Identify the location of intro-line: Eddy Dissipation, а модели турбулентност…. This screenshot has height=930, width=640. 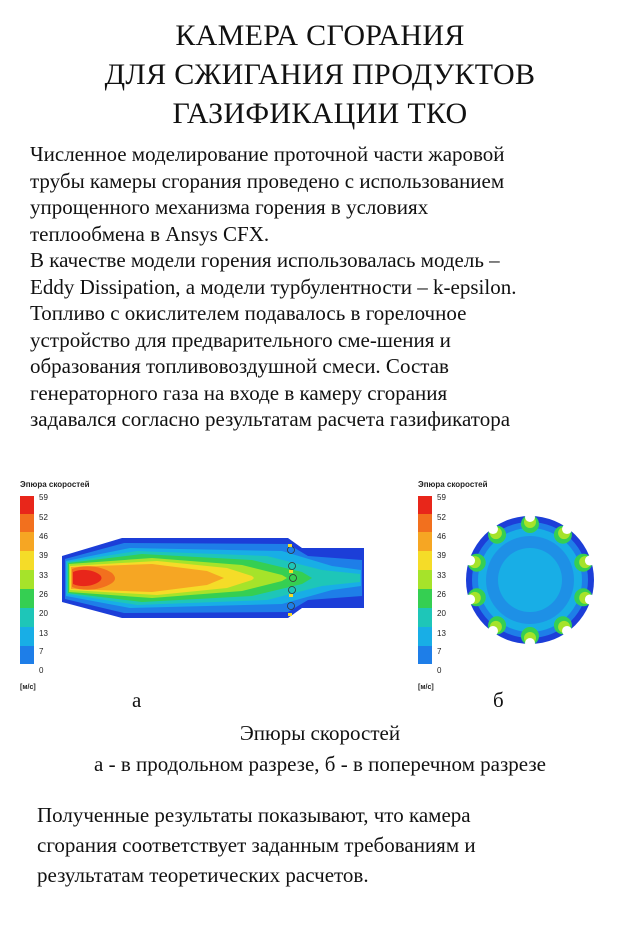
(273, 286).